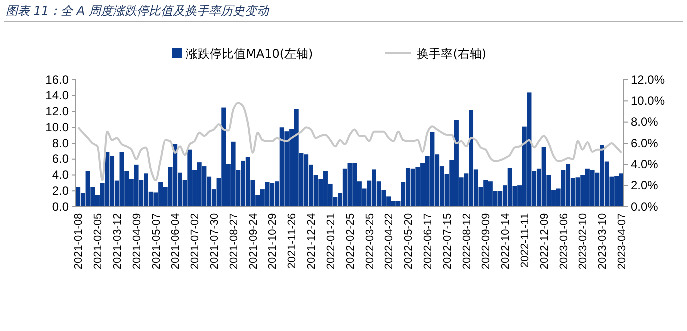 Image resolution: width=687 pixels, height=331 pixels. I want to click on x-tick-label: 2021-05-07, so click(156, 241).